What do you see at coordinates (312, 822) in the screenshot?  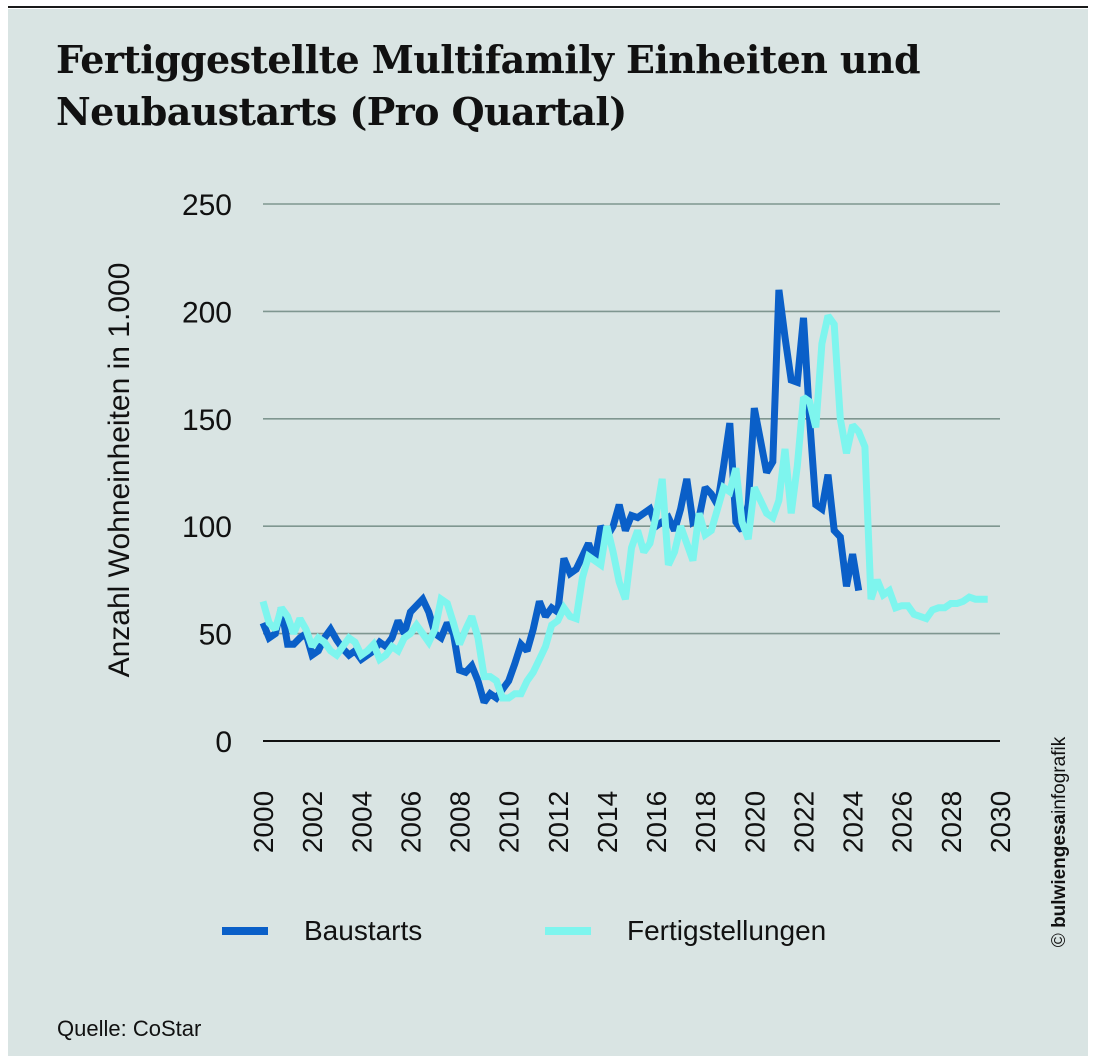 I see `x-tick-label: 2002` at bounding box center [312, 822].